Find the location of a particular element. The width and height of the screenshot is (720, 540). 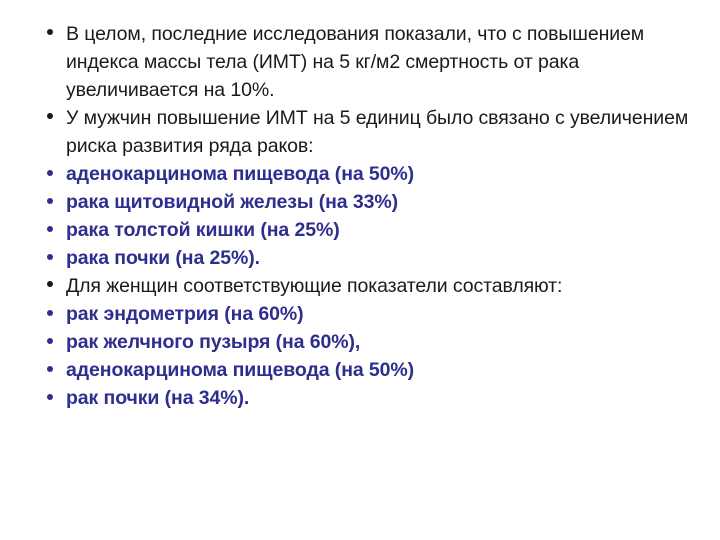

bullet-item: рака почки (на 25%). is located at coordinates (360, 258).